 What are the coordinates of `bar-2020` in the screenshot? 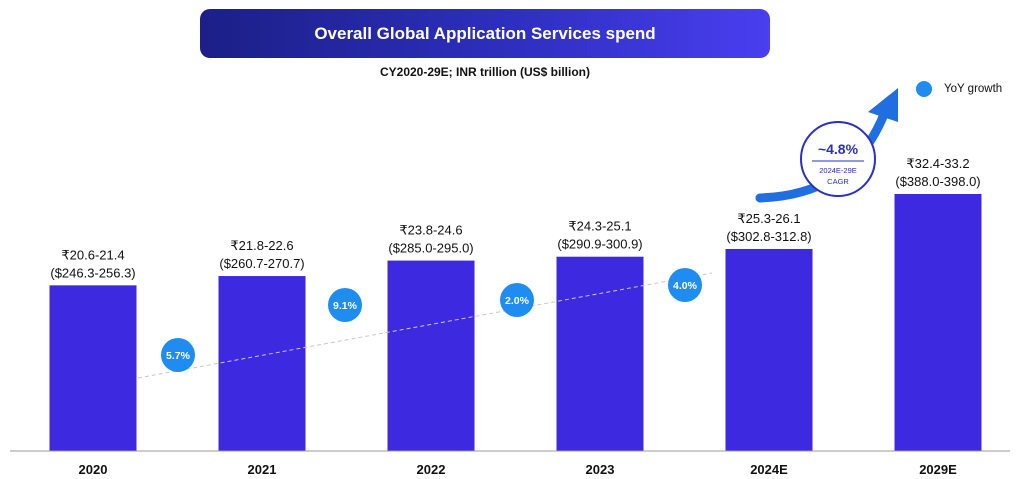 It's located at (93, 368).